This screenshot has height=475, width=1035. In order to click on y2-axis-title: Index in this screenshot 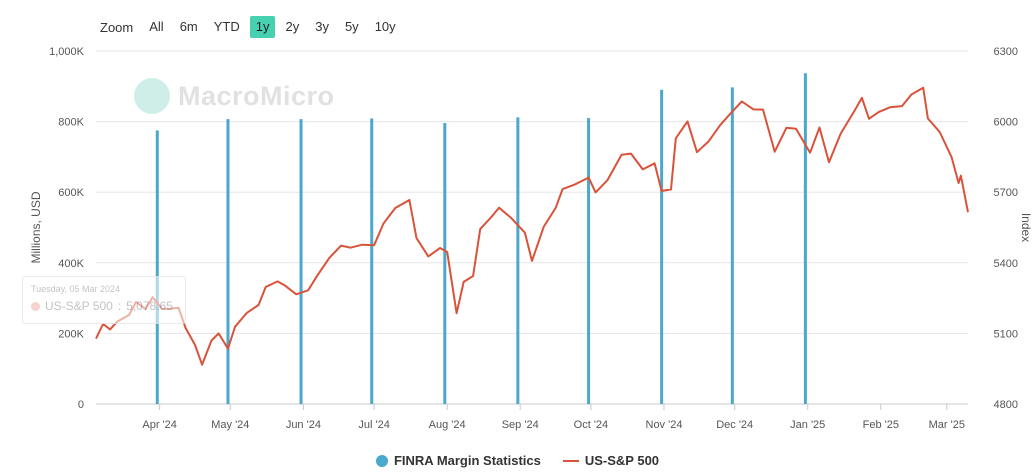, I will do `click(1026, 227)`.